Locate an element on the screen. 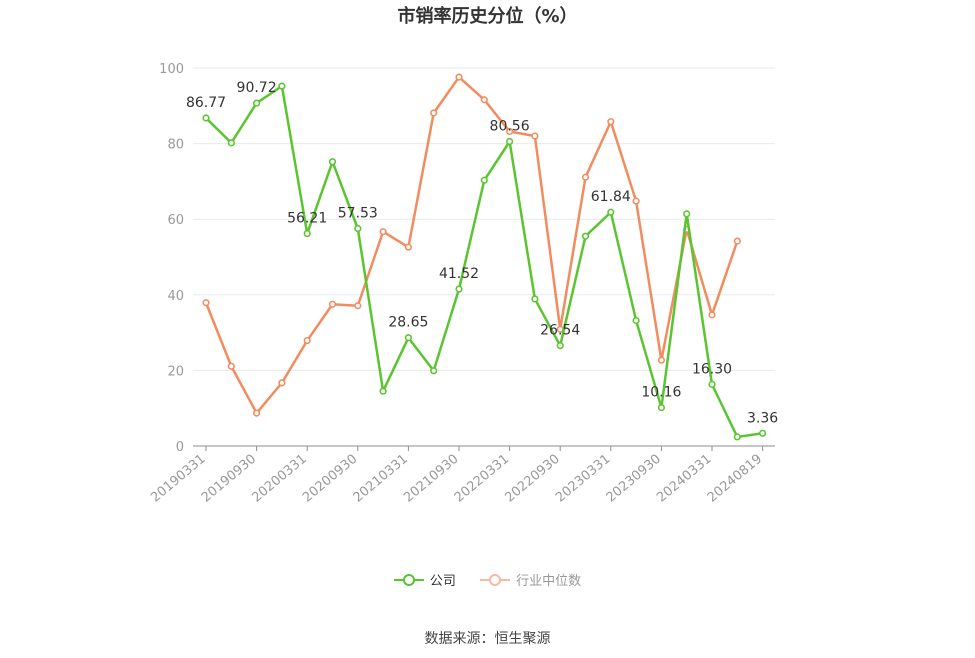 Image resolution: width=975 pixels, height=658 pixels. data-label: 90.72 is located at coordinates (257, 88).